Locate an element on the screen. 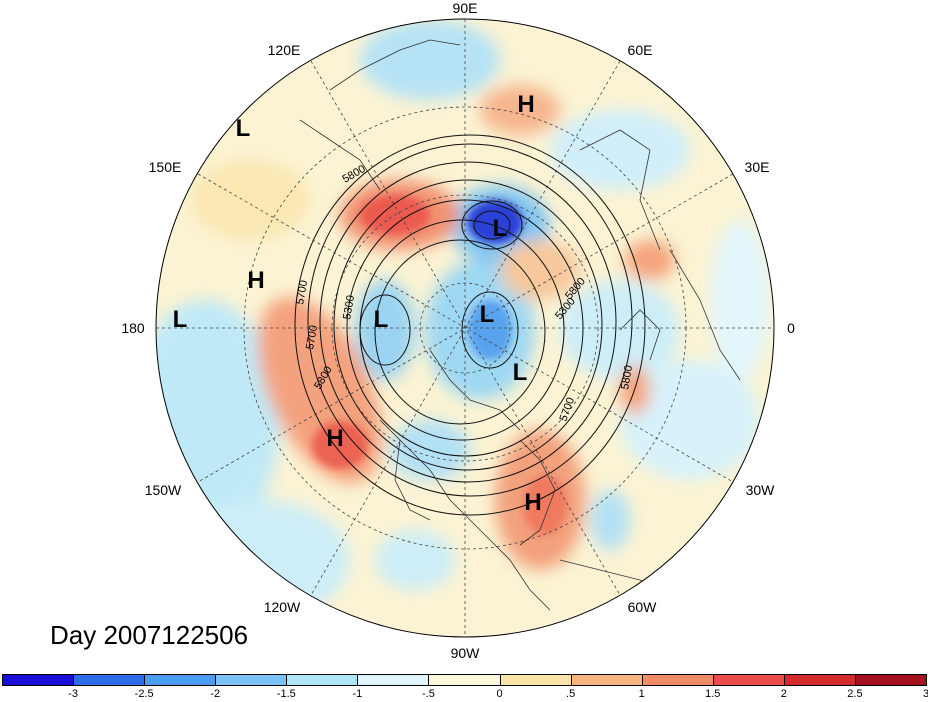 The image size is (928, 702). date-label: Day 2007122506 is located at coordinates (149, 635).